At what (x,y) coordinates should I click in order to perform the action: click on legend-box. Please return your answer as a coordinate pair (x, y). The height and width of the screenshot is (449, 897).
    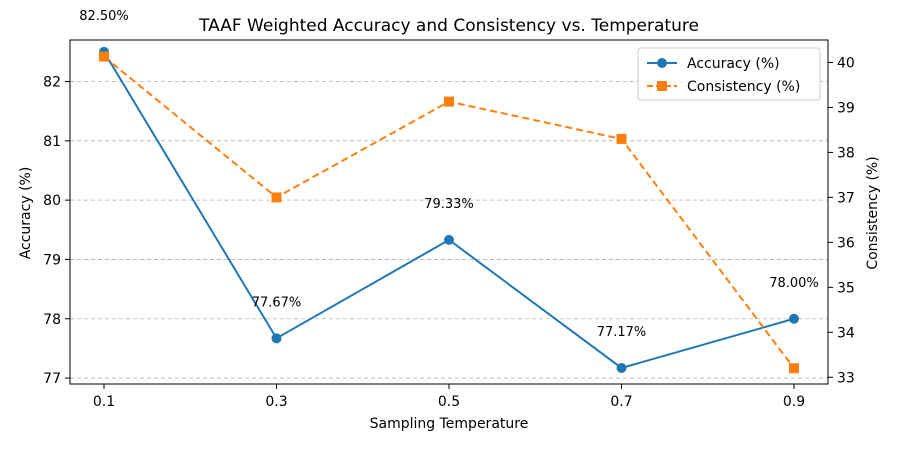
    Looking at the image, I should click on (729, 74).